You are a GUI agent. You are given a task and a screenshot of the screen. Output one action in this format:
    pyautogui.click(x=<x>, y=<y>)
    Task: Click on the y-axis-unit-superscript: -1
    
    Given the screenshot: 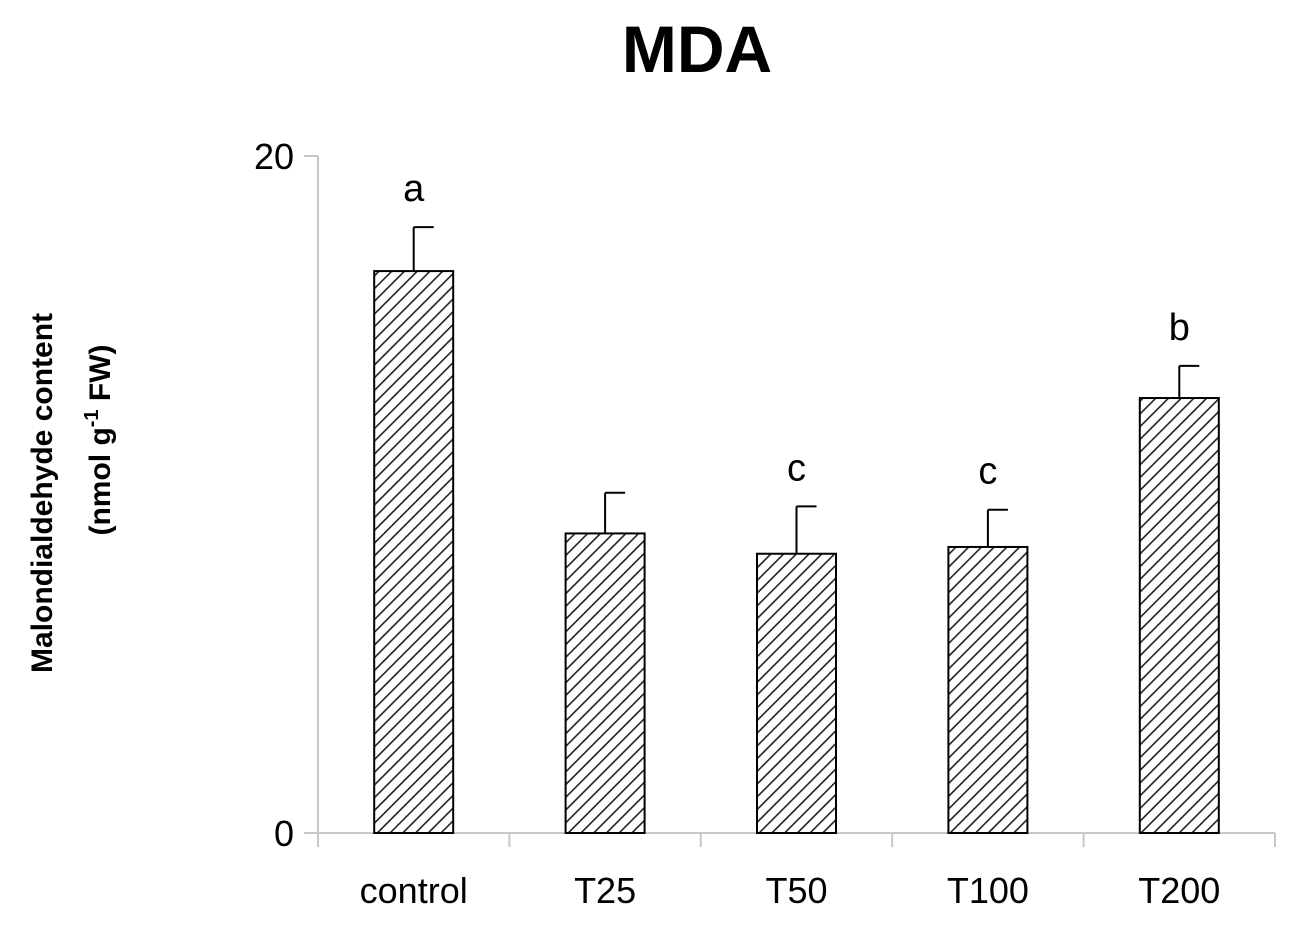 What is the action you would take?
    pyautogui.click(x=92, y=418)
    